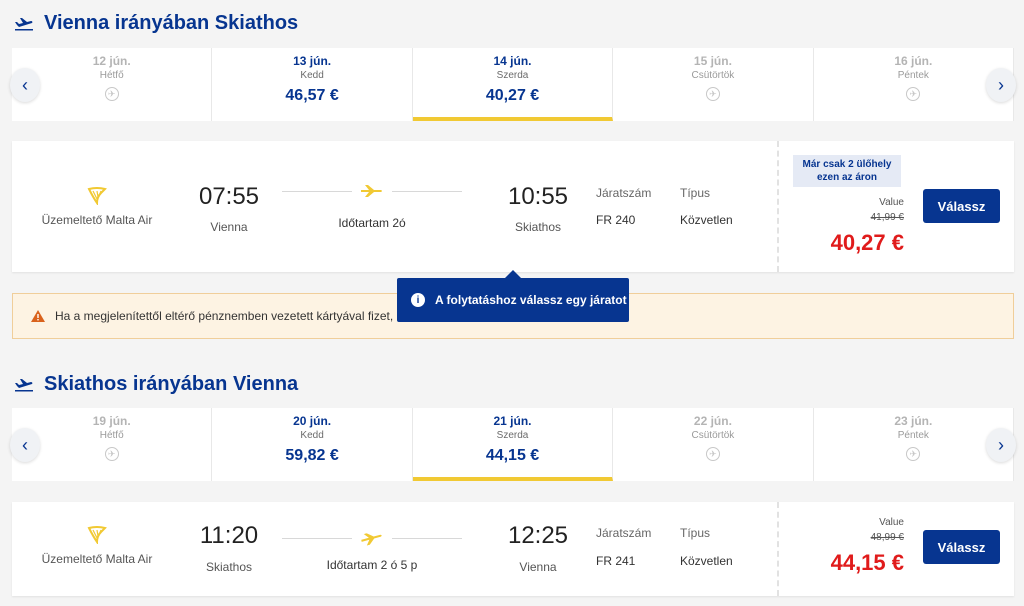 This screenshot has width=1024, height=606. I want to click on seats-left-badge: Már csak 2 ülőhely ezen az áron, so click(847, 171).